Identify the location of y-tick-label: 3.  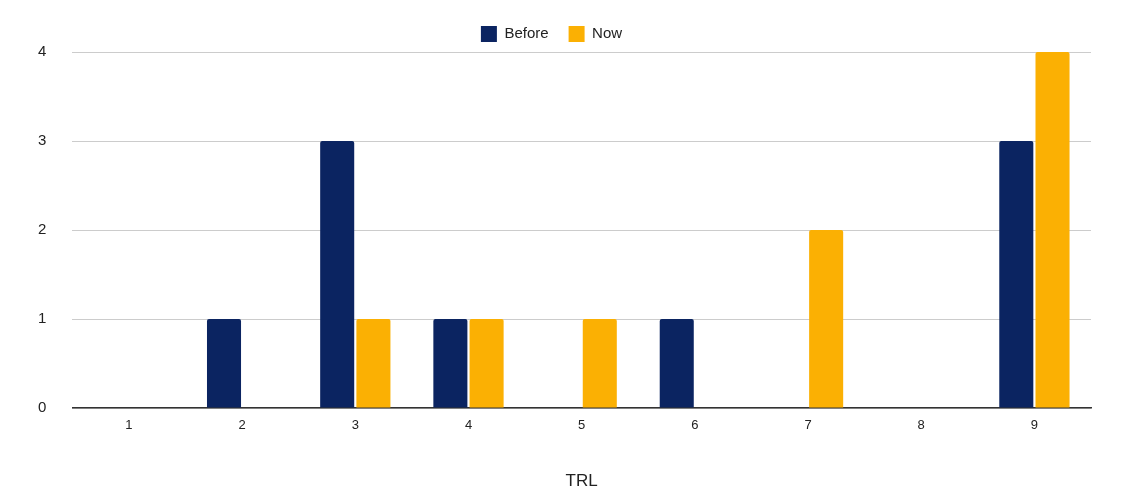
(42, 140).